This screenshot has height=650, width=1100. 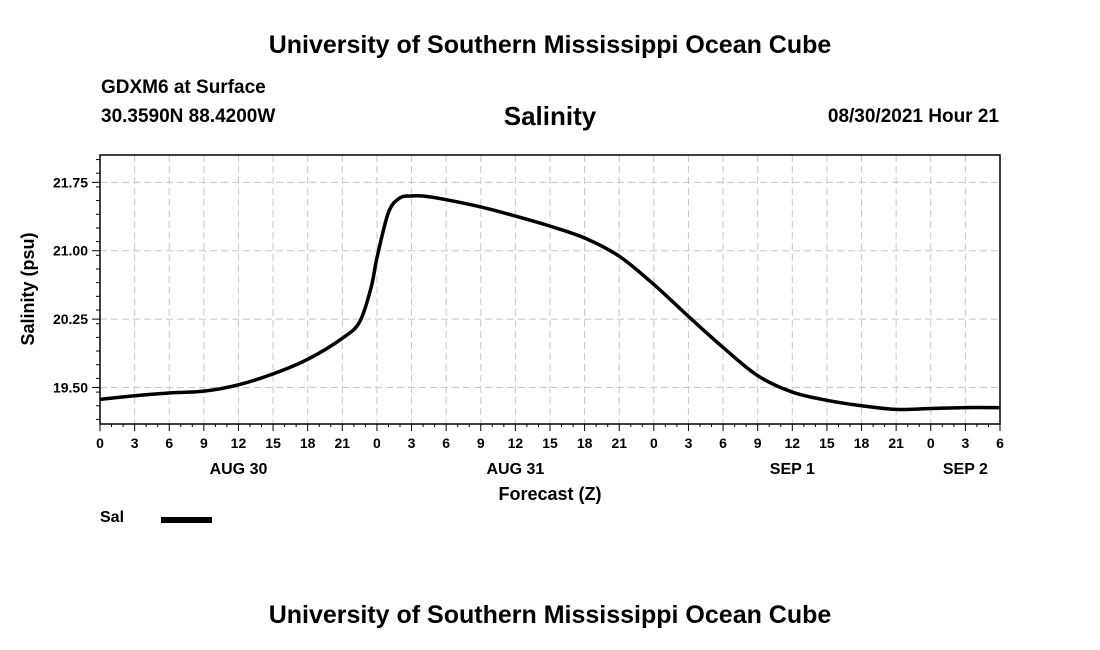 I want to click on date-label: AUG 30, so click(x=239, y=469).